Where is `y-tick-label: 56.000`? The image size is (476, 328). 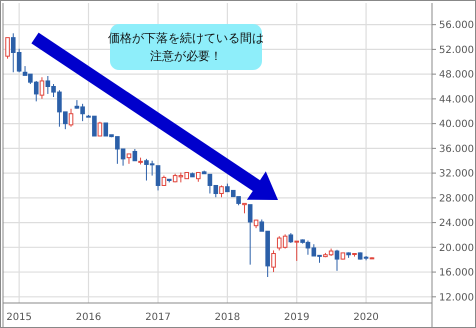
y-tick-label: 56.000 is located at coordinates (456, 26).